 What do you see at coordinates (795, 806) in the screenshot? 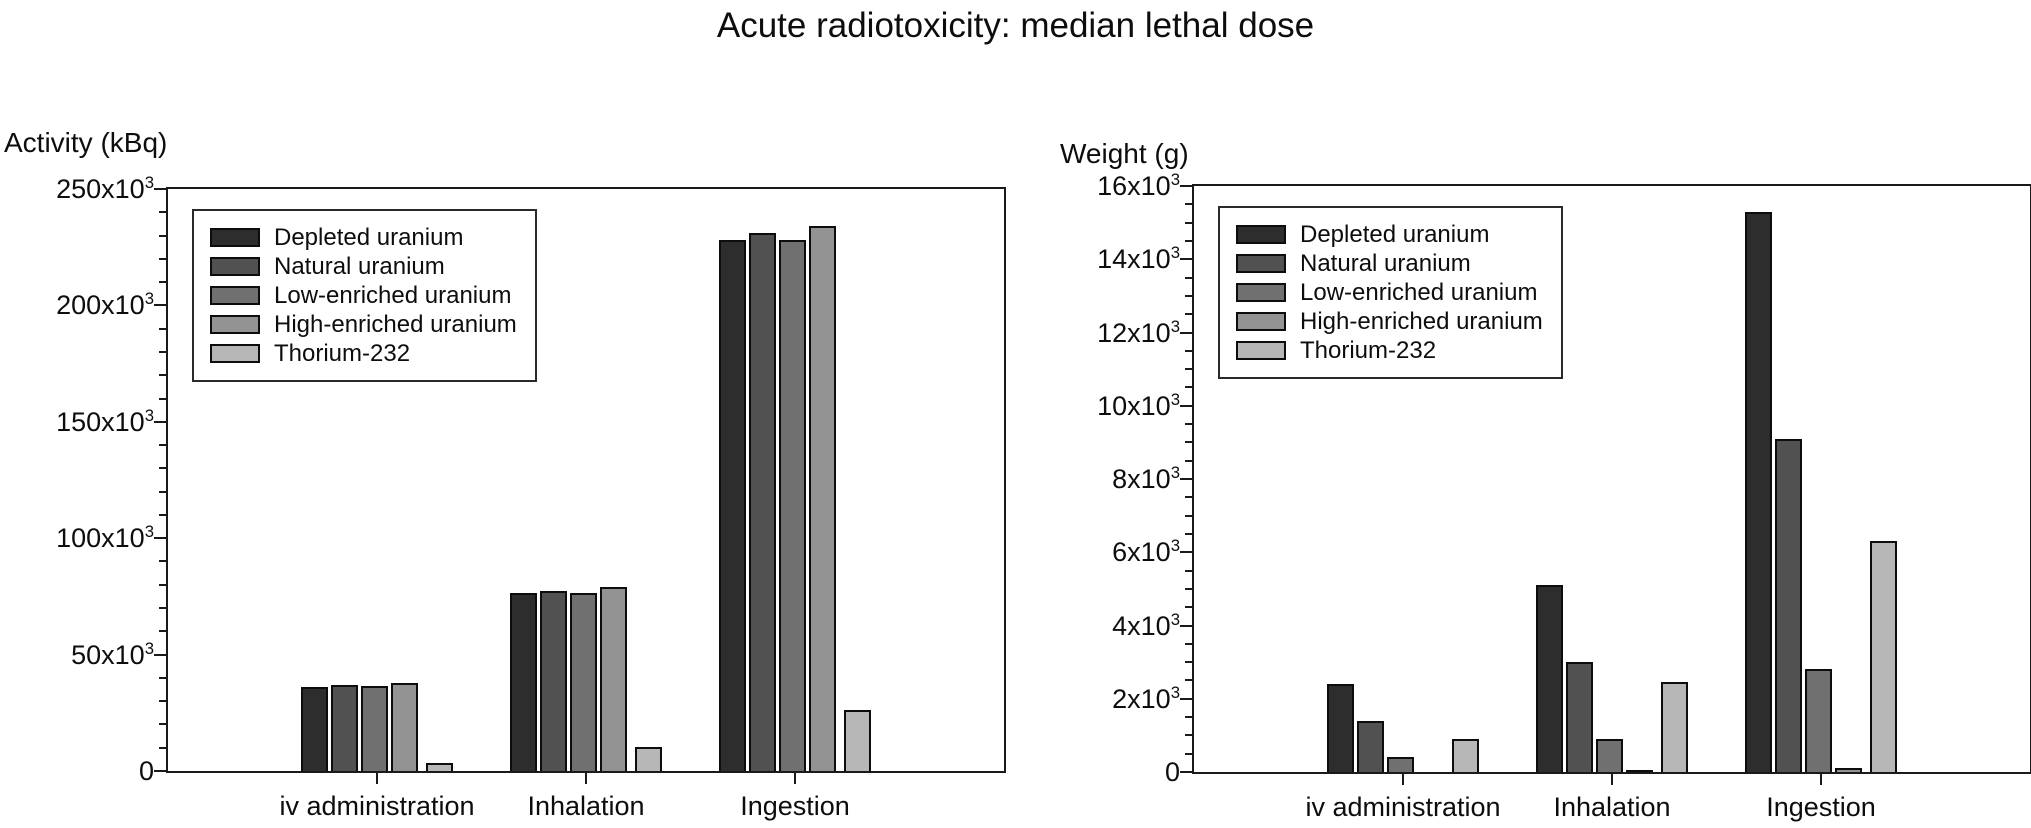
I see `x-axis-category-label-ingestion: Ingestion` at bounding box center [795, 806].